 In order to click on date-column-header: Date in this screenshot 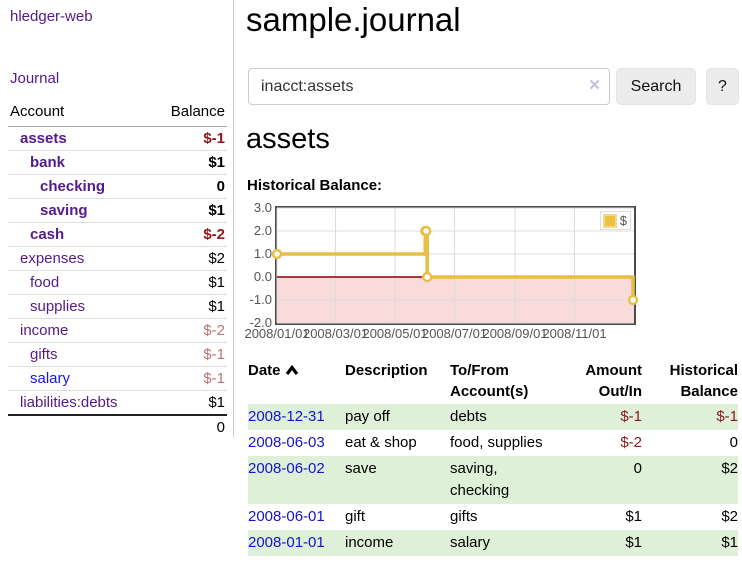, I will do `click(296, 382)`.